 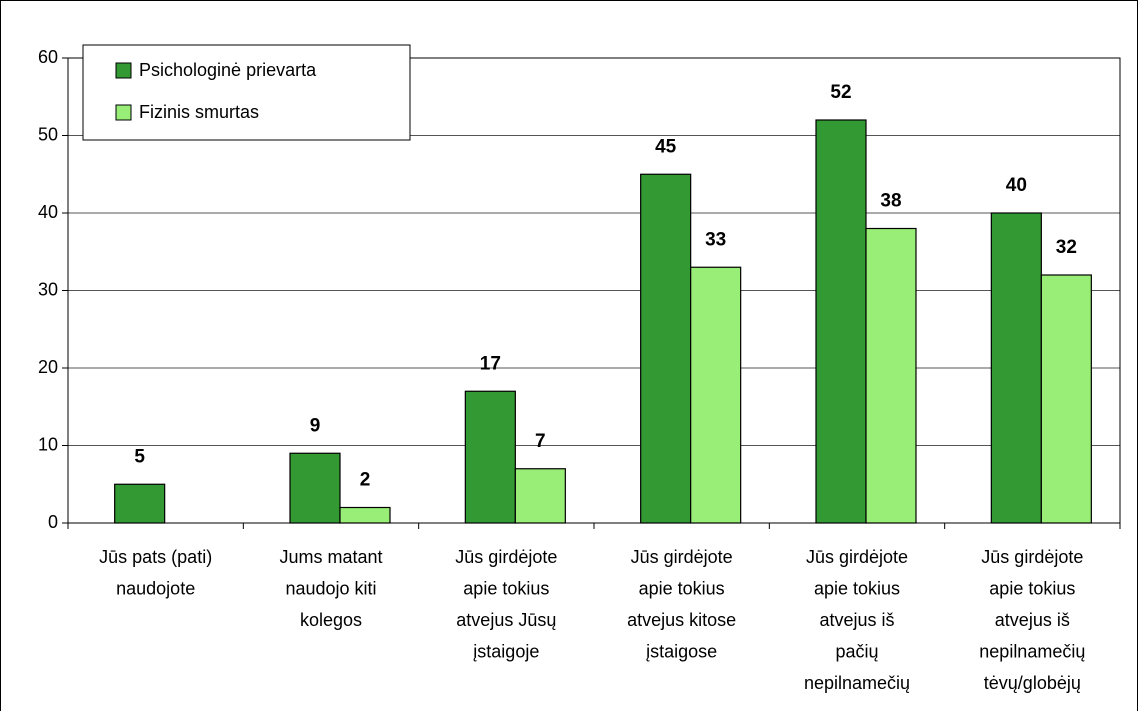 What do you see at coordinates (48, 367) in the screenshot?
I see `y-tick-label: 20` at bounding box center [48, 367].